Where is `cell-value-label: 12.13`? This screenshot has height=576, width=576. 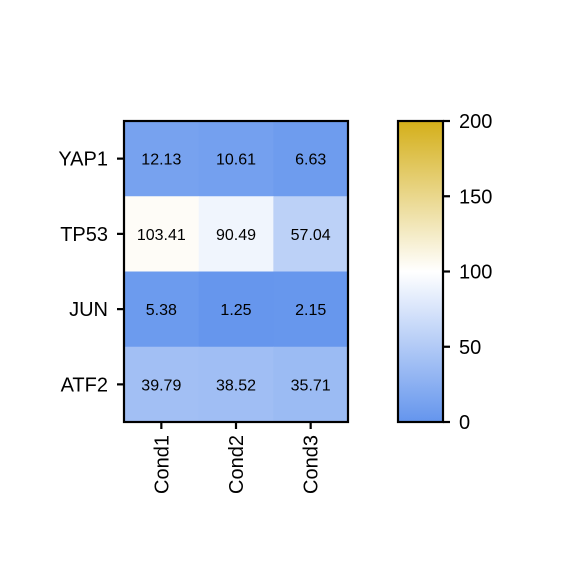
cell-value-label: 12.13 is located at coordinates (161, 160).